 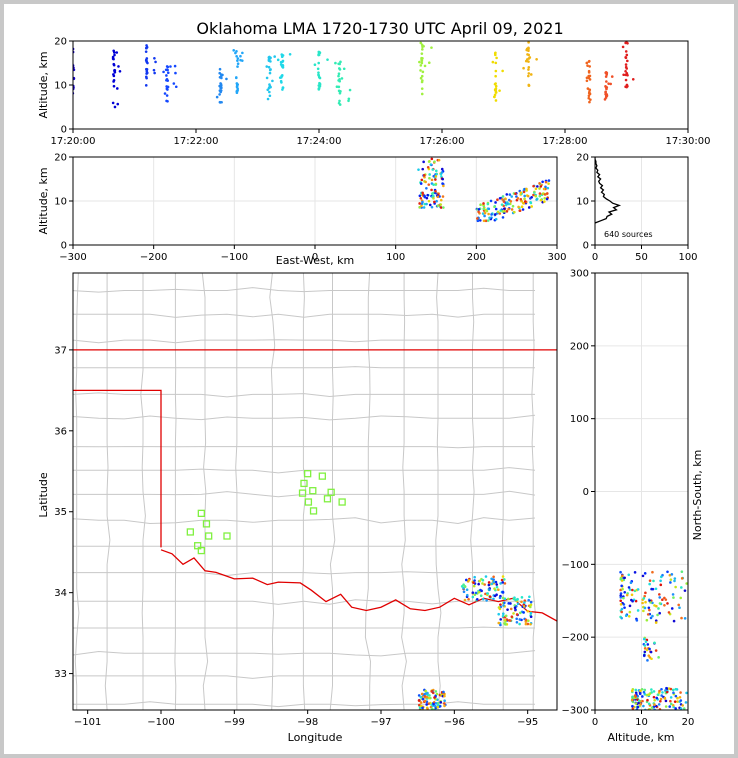 What do you see at coordinates (586, 492) in the screenshot?
I see `p5-y-tick-label: 0` at bounding box center [586, 492].